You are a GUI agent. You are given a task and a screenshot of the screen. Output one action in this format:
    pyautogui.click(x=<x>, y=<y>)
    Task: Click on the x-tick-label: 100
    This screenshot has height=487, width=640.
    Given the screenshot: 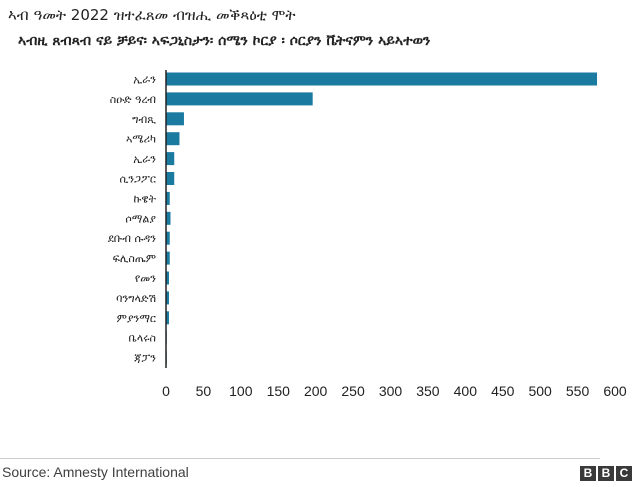 What is the action you would take?
    pyautogui.click(x=241, y=391)
    